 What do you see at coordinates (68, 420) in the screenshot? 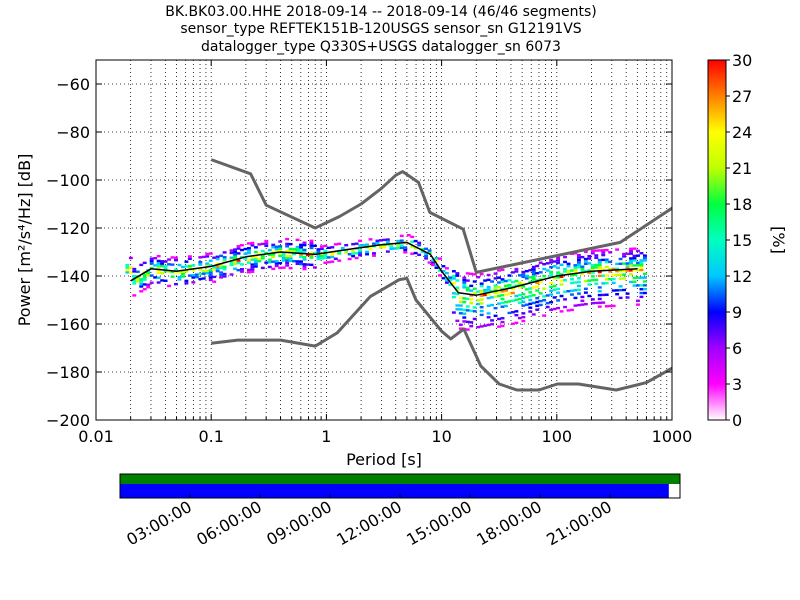
I see `y-tick-label: −200` at bounding box center [68, 420].